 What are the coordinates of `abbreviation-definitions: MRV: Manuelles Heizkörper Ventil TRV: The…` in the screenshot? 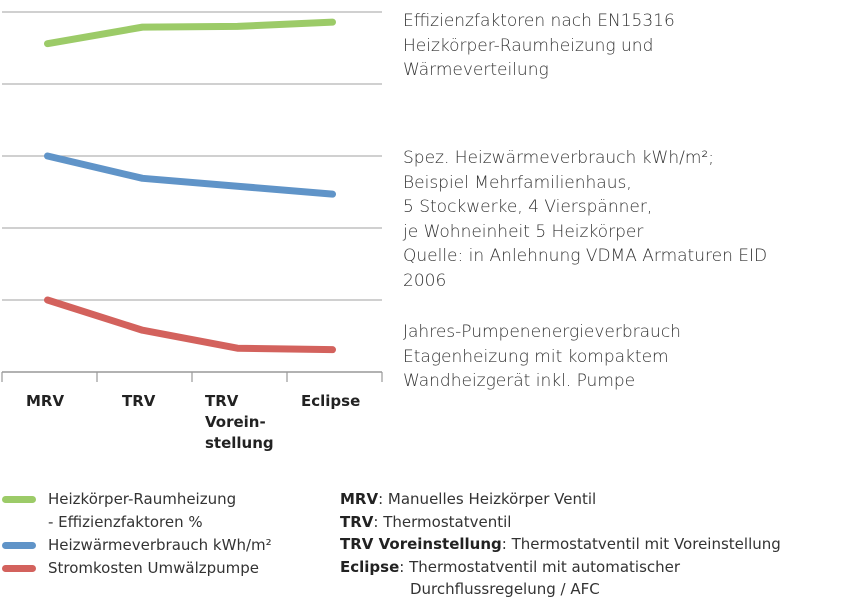 It's located at (560, 544).